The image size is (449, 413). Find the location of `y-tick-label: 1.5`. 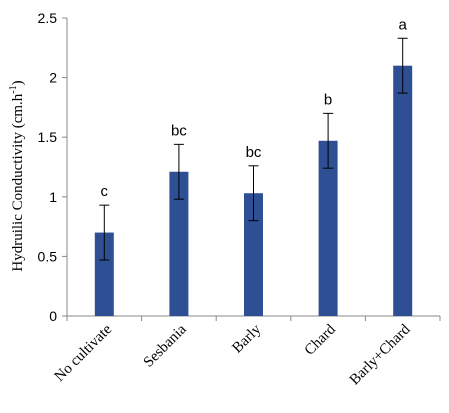

y-tick-label: 1.5 is located at coordinates (48, 137).